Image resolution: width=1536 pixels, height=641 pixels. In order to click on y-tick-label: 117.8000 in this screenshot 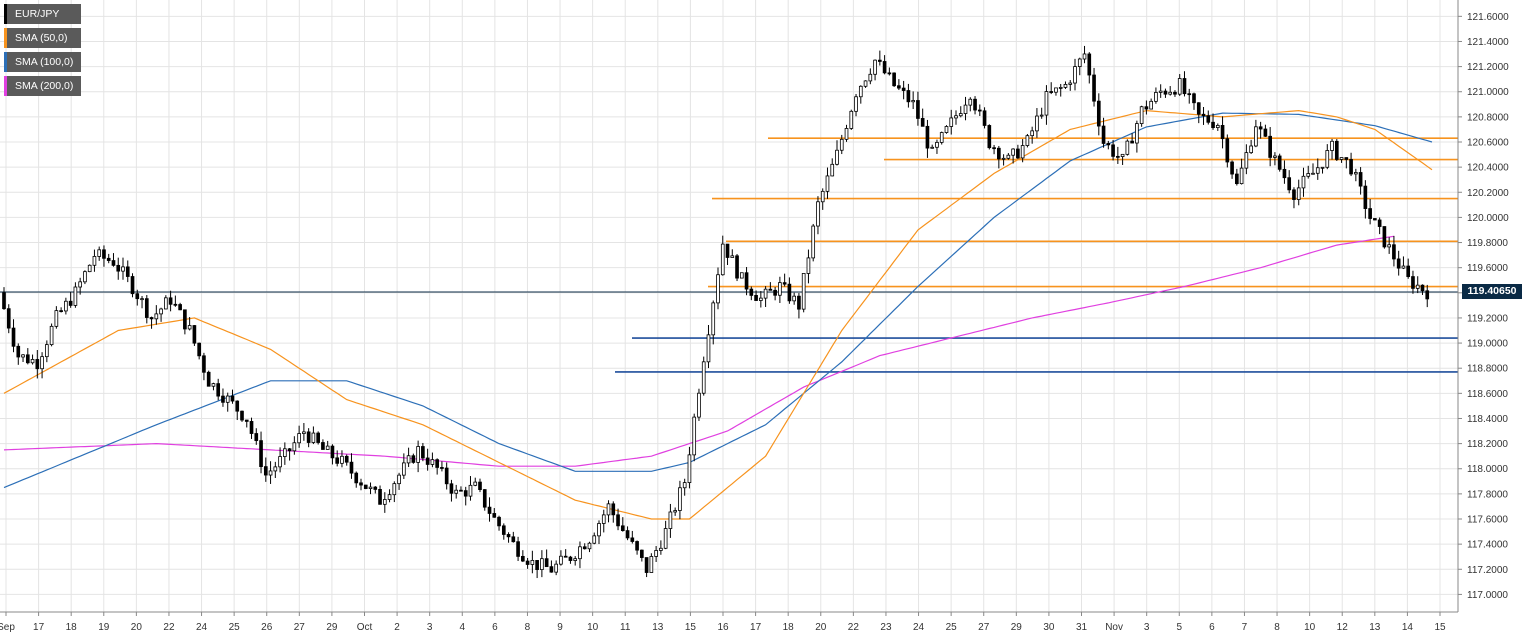, I will do `click(1487, 494)`.